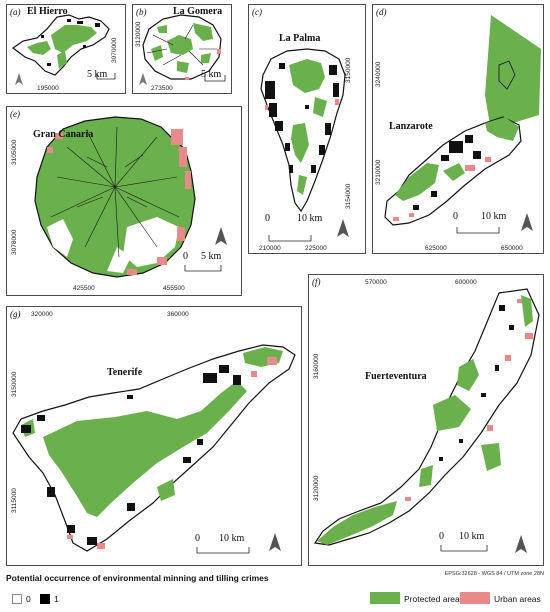 This screenshot has width=550, height=612. What do you see at coordinates (376, 282) in the screenshot?
I see `x-coordinate: 570000` at bounding box center [376, 282].